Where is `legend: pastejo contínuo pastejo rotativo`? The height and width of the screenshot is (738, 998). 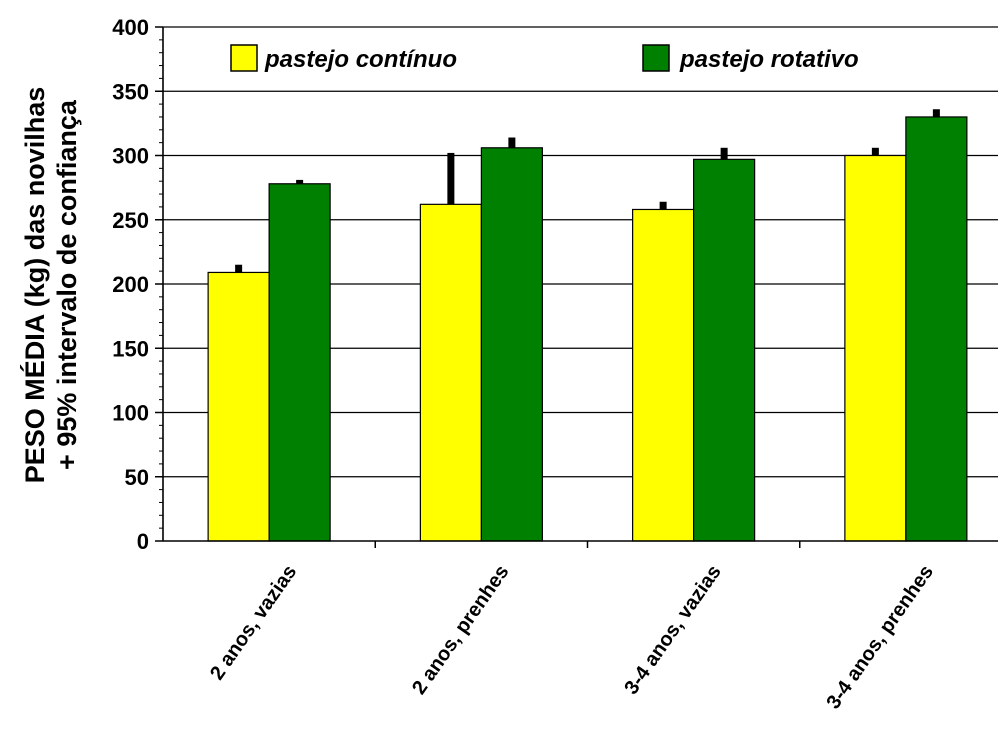
legend: pastejo contínuo pastejo rotativo is located at coordinates (544, 58).